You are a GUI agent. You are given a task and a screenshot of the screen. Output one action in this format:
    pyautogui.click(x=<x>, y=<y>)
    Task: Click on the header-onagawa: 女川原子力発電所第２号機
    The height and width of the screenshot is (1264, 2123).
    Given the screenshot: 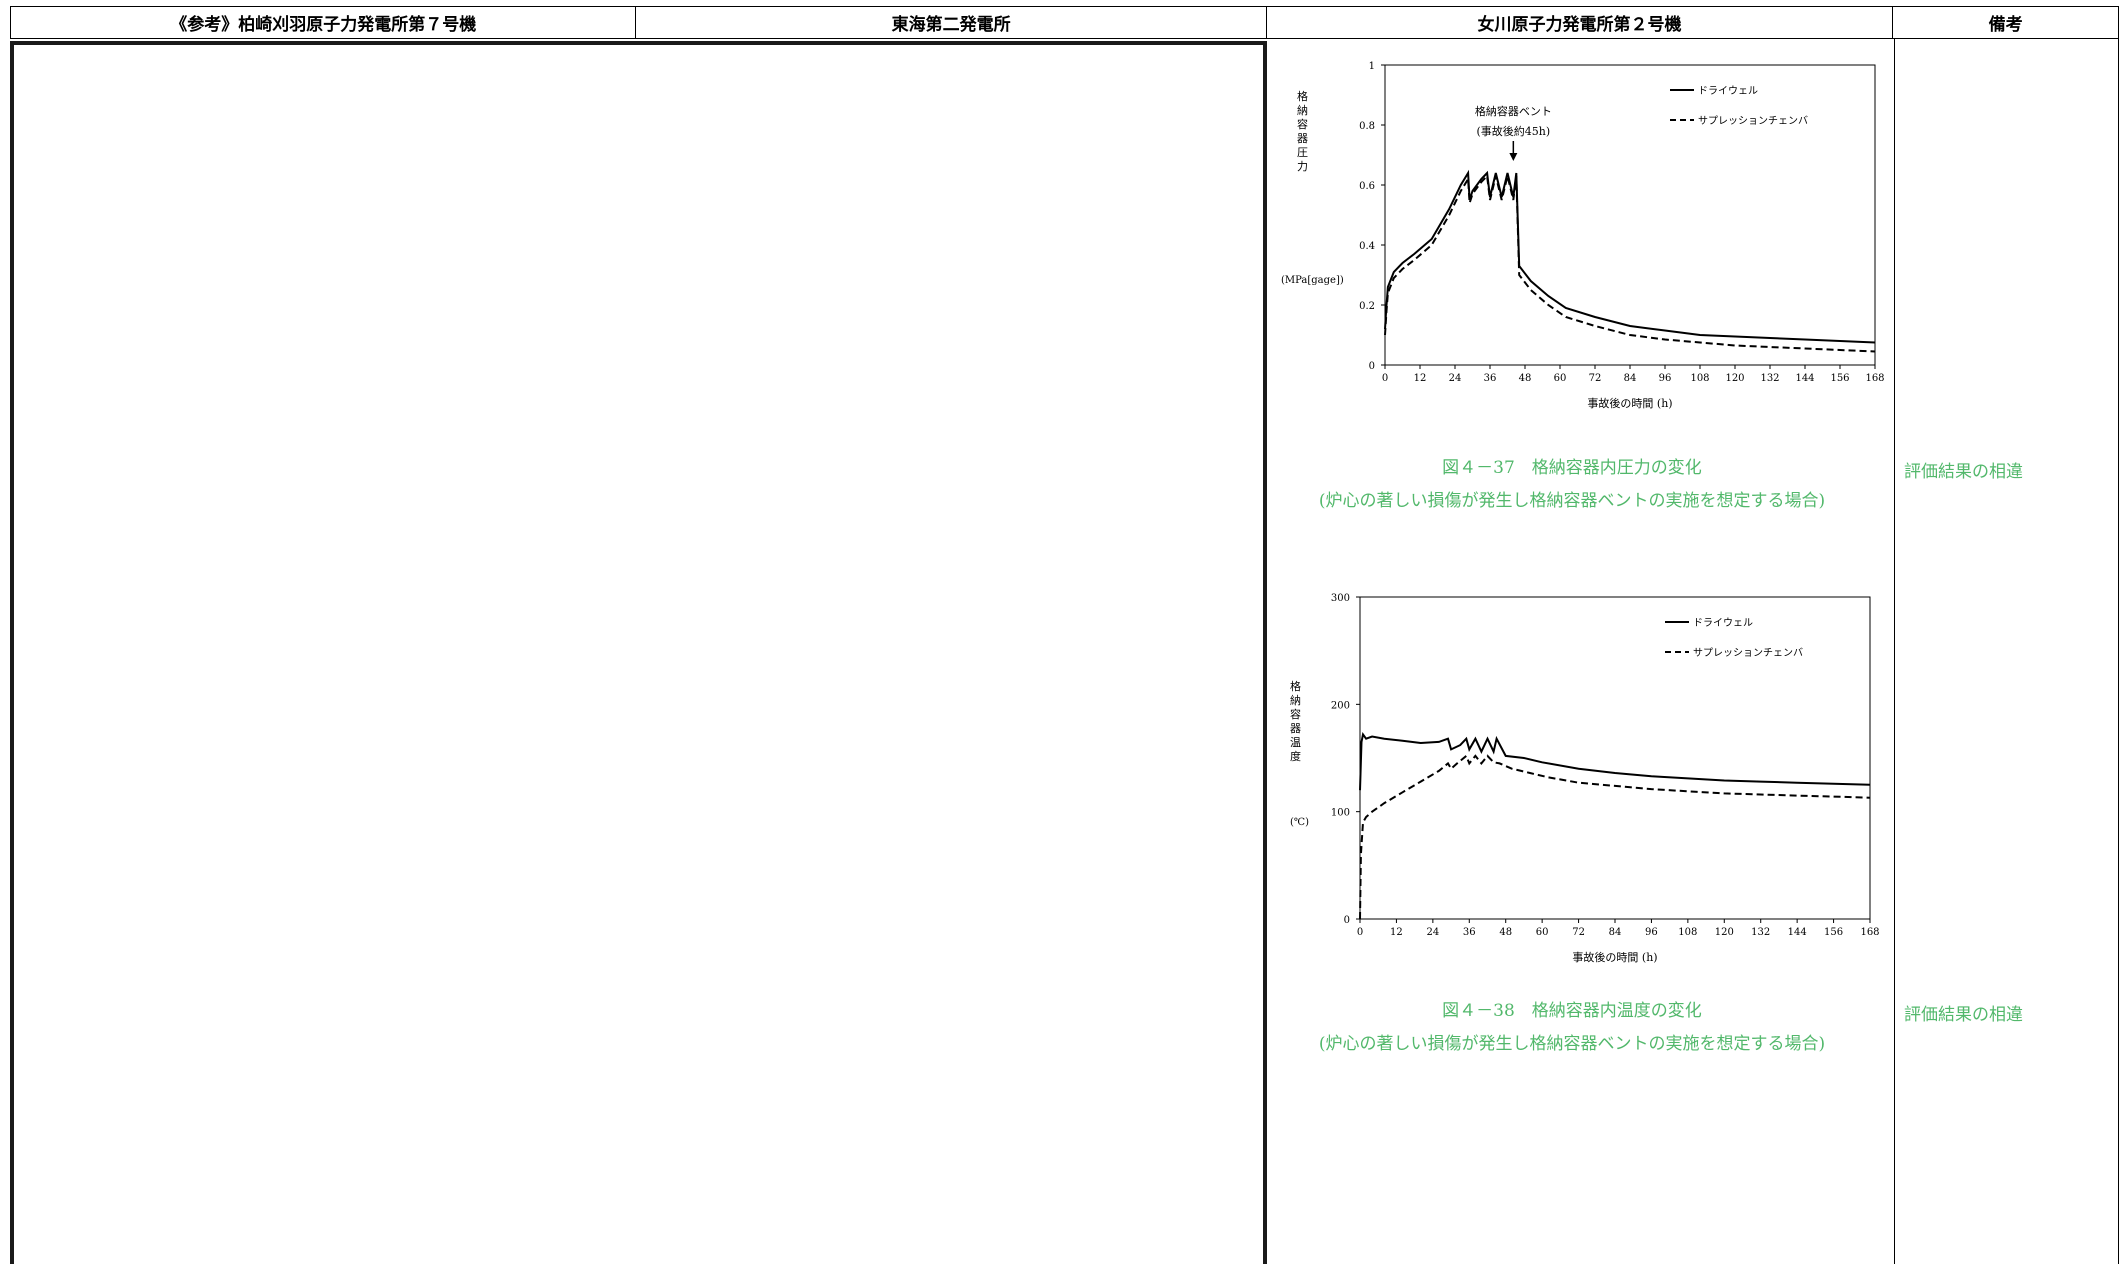 What is the action you would take?
    pyautogui.click(x=1580, y=22)
    